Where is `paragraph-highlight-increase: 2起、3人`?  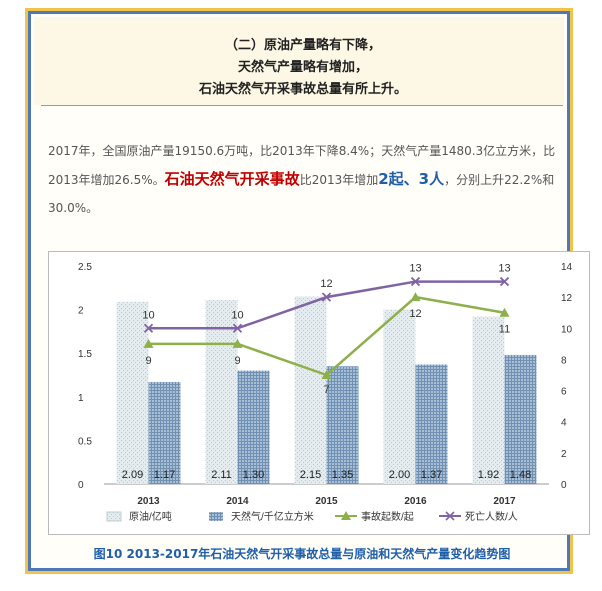
paragraph-highlight-increase: 2起、3人 is located at coordinates (411, 179).